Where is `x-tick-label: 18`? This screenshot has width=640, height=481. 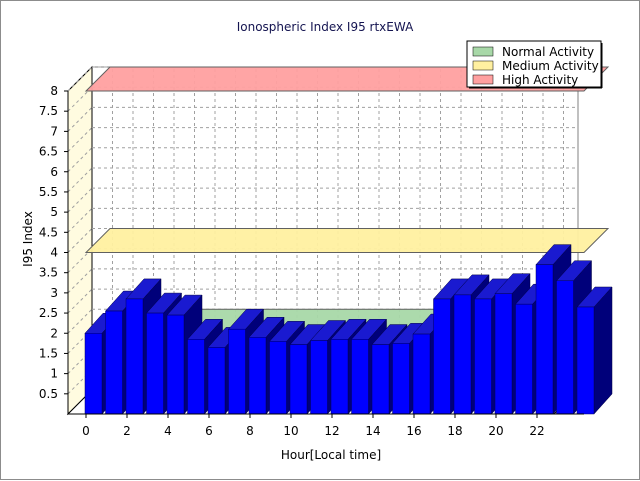
x-tick-label: 18 is located at coordinates (454, 431).